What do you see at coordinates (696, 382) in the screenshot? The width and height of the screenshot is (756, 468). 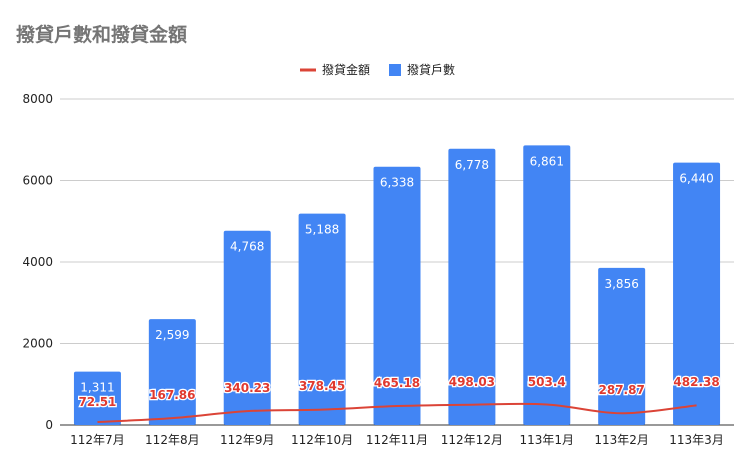 I see `line-data-label: 482.38` at bounding box center [696, 382].